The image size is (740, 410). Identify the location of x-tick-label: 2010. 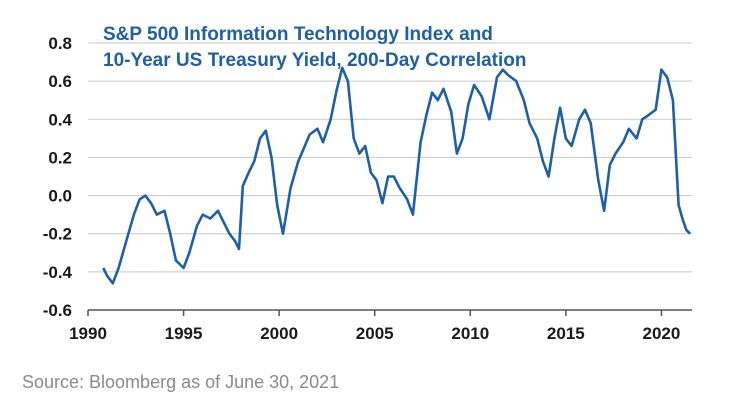
(470, 333).